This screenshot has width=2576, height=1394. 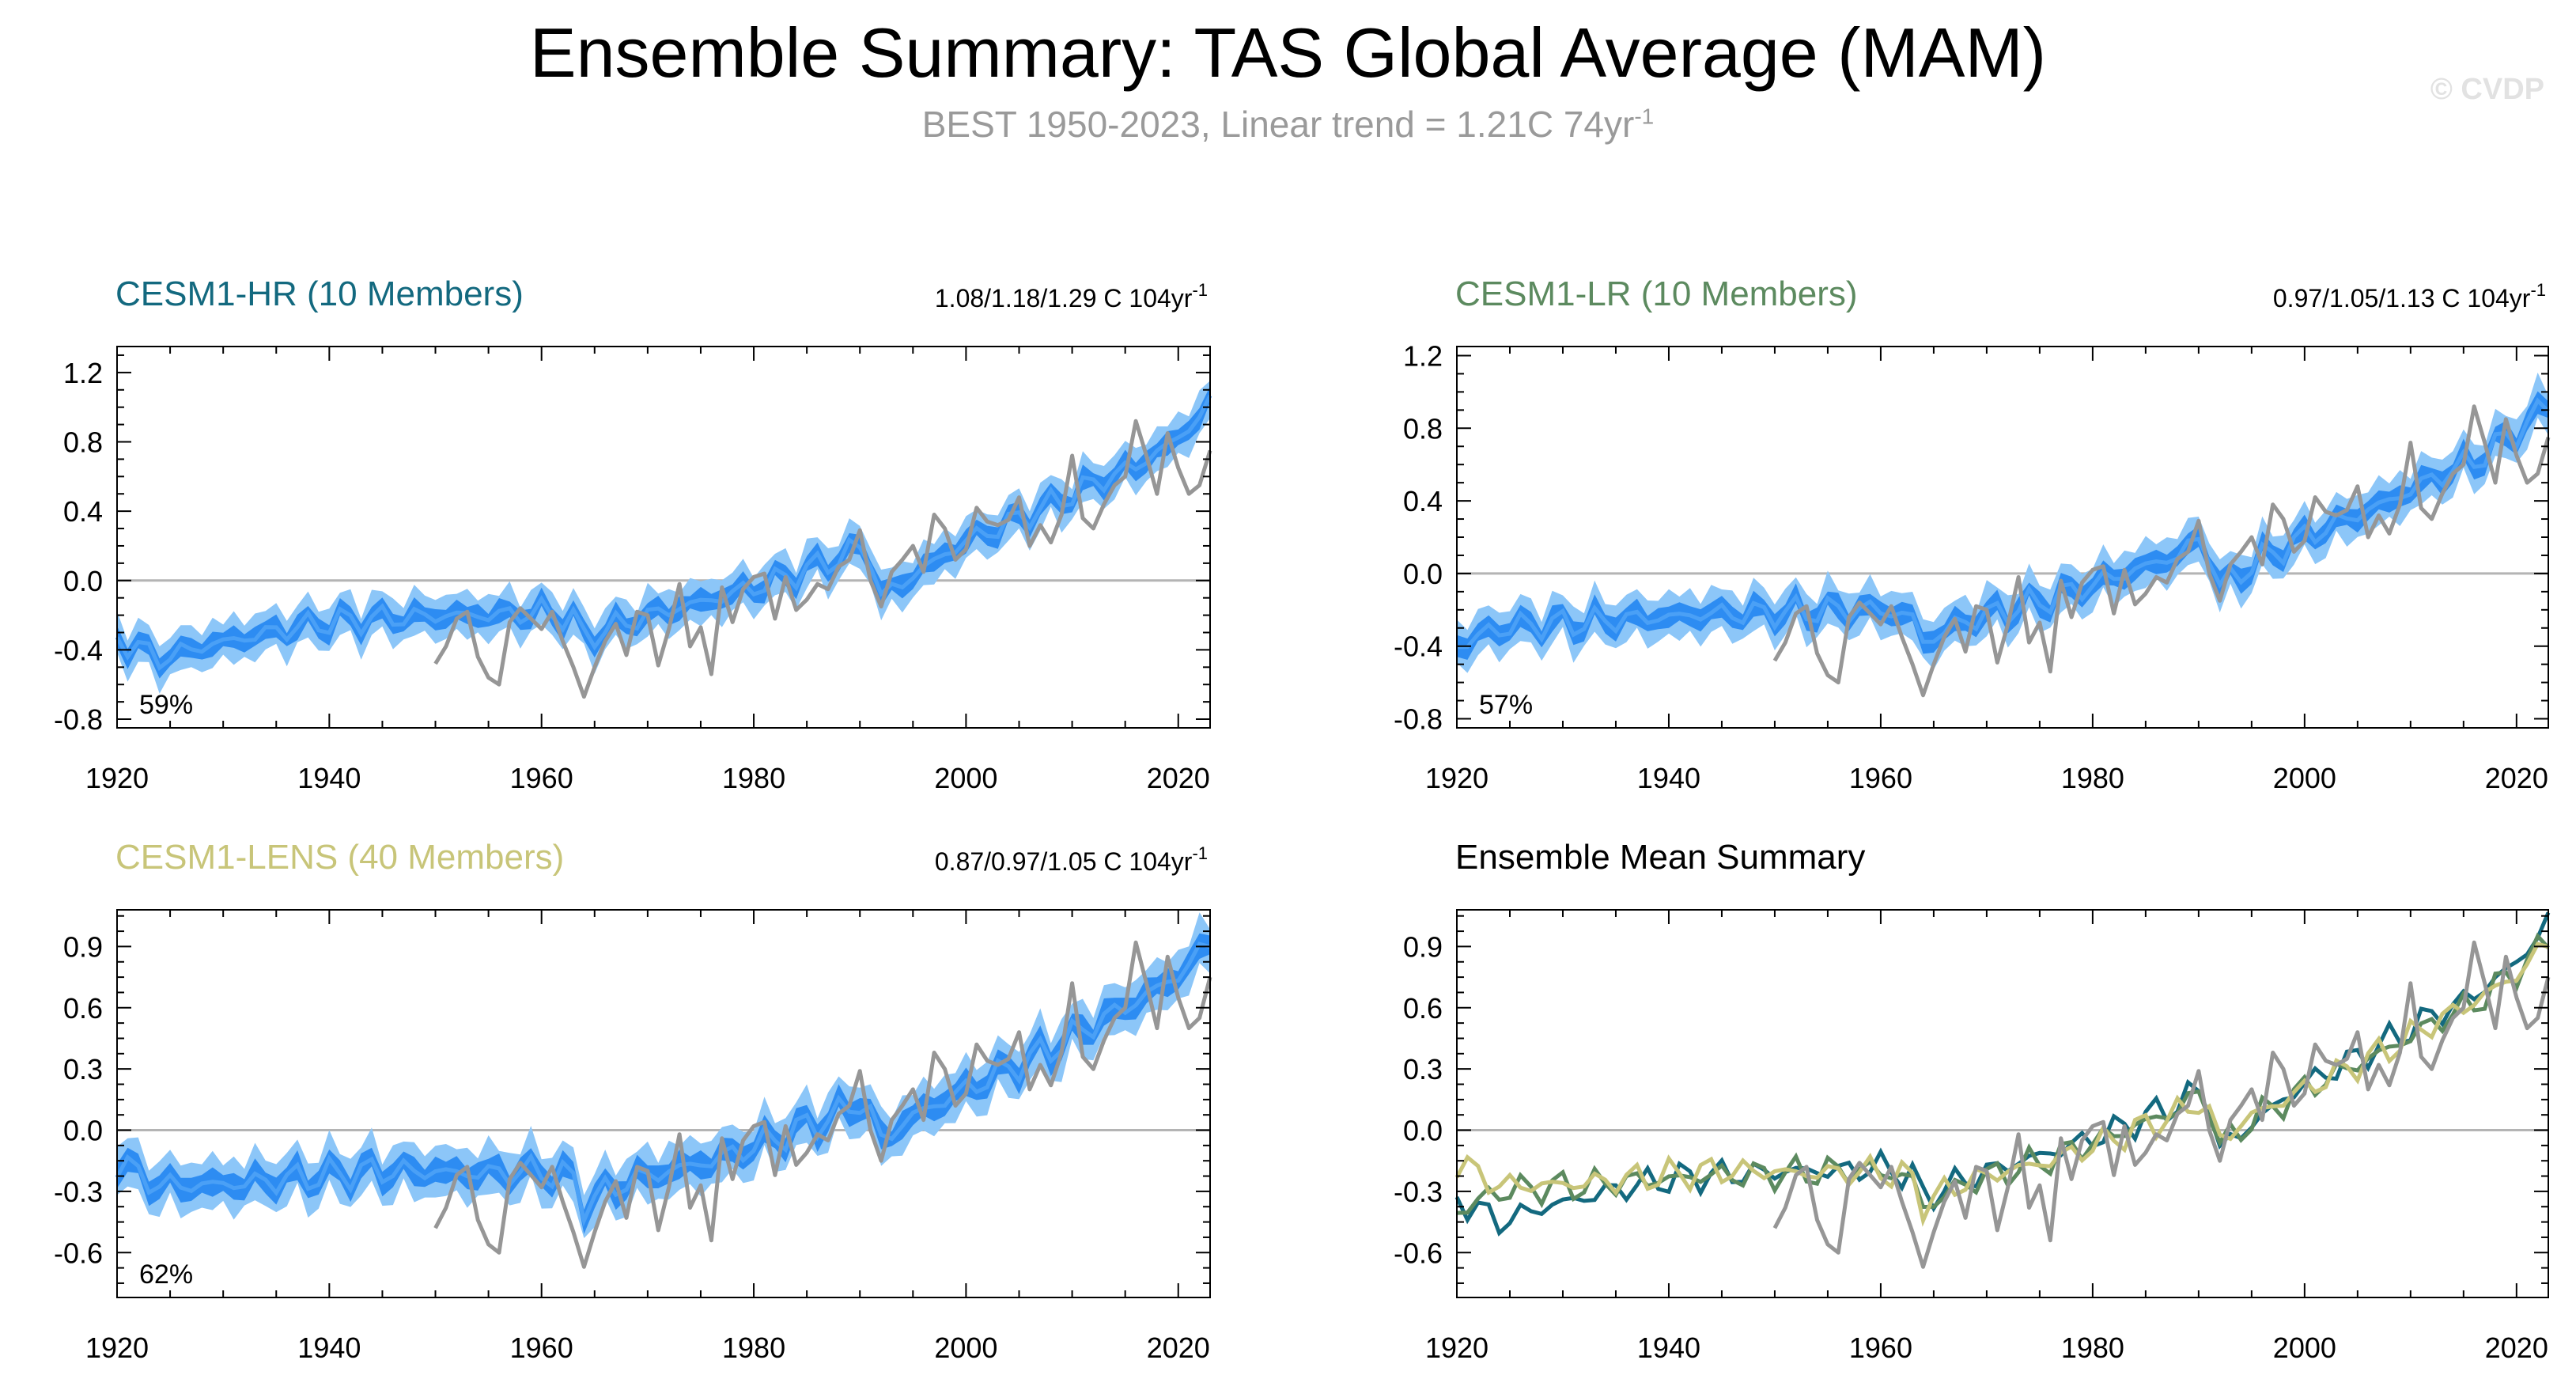 What do you see at coordinates (1644, 116) in the screenshot?
I see `subtitle-superscript: -1` at bounding box center [1644, 116].